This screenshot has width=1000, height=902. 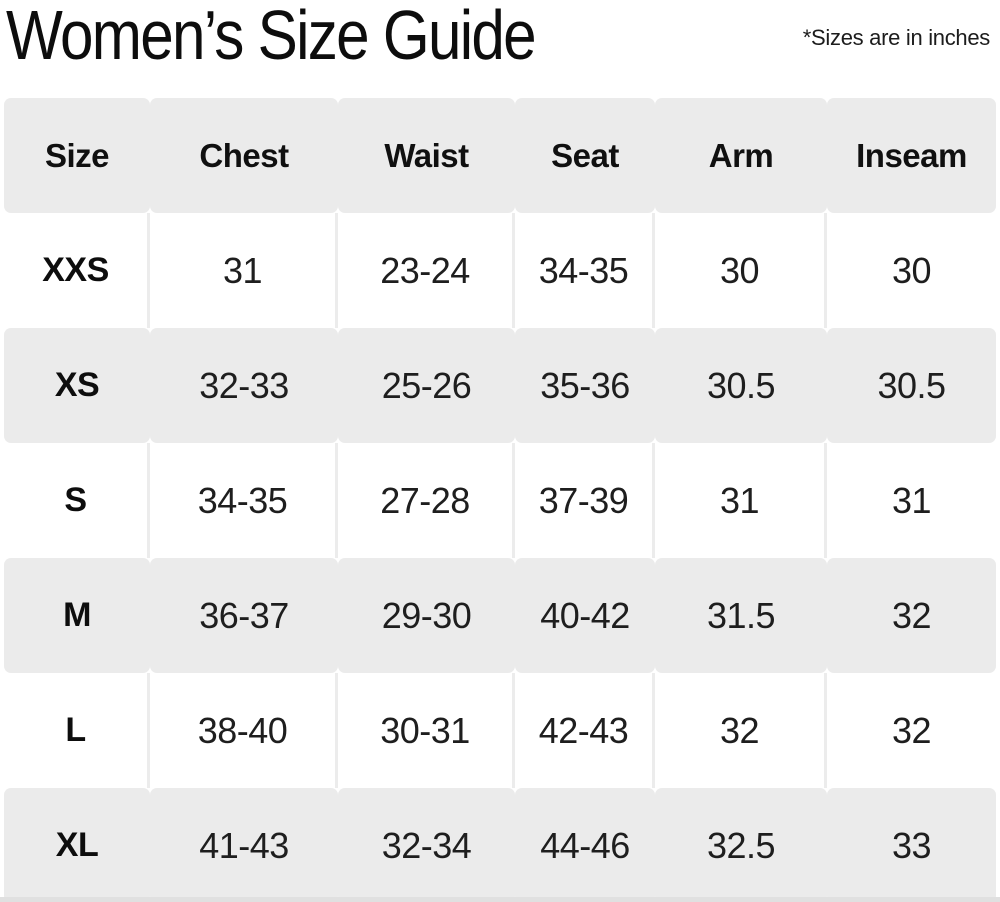 I want to click on chest-cell: 36-37, so click(x=244, y=615).